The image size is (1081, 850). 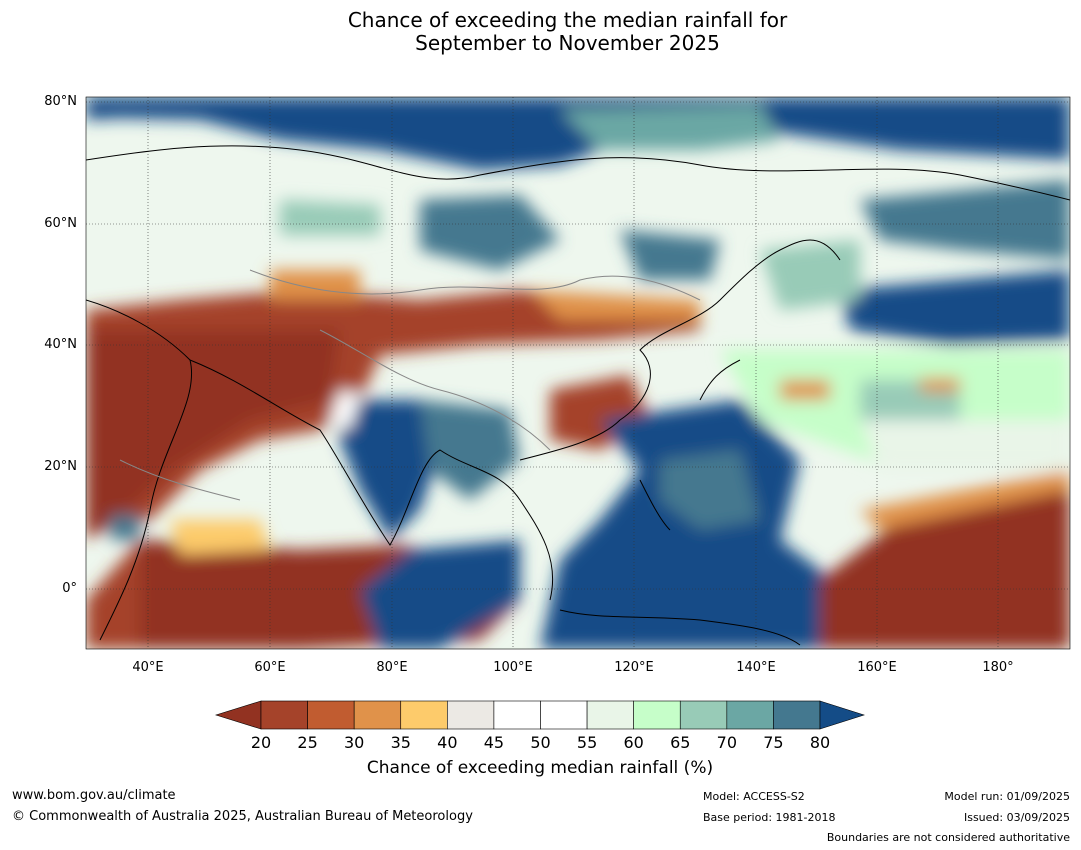 I want to click on colorbar, so click(x=539, y=715).